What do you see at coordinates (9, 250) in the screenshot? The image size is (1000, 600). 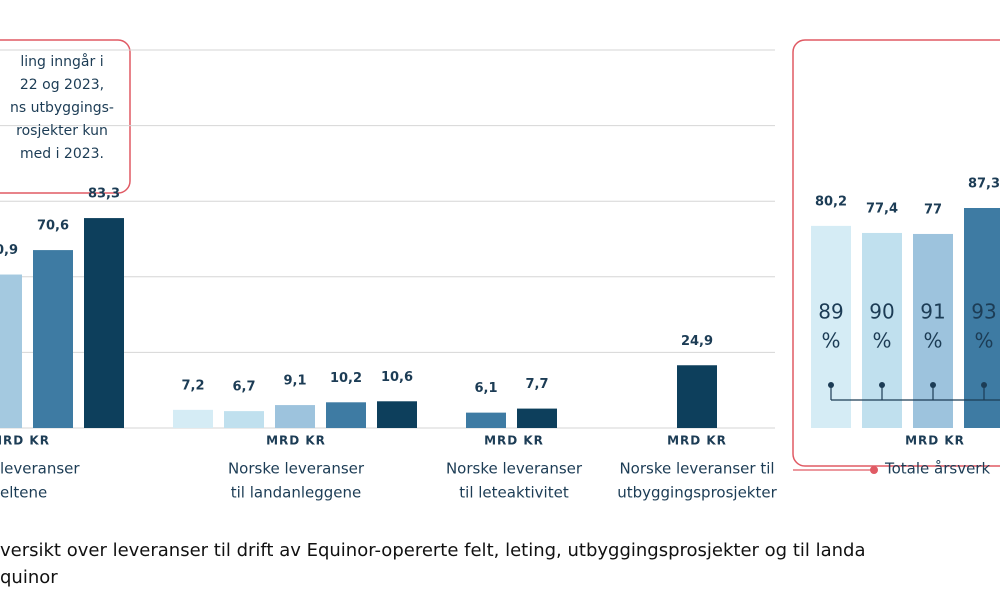 I see `value-label: 60,9` at bounding box center [9, 250].